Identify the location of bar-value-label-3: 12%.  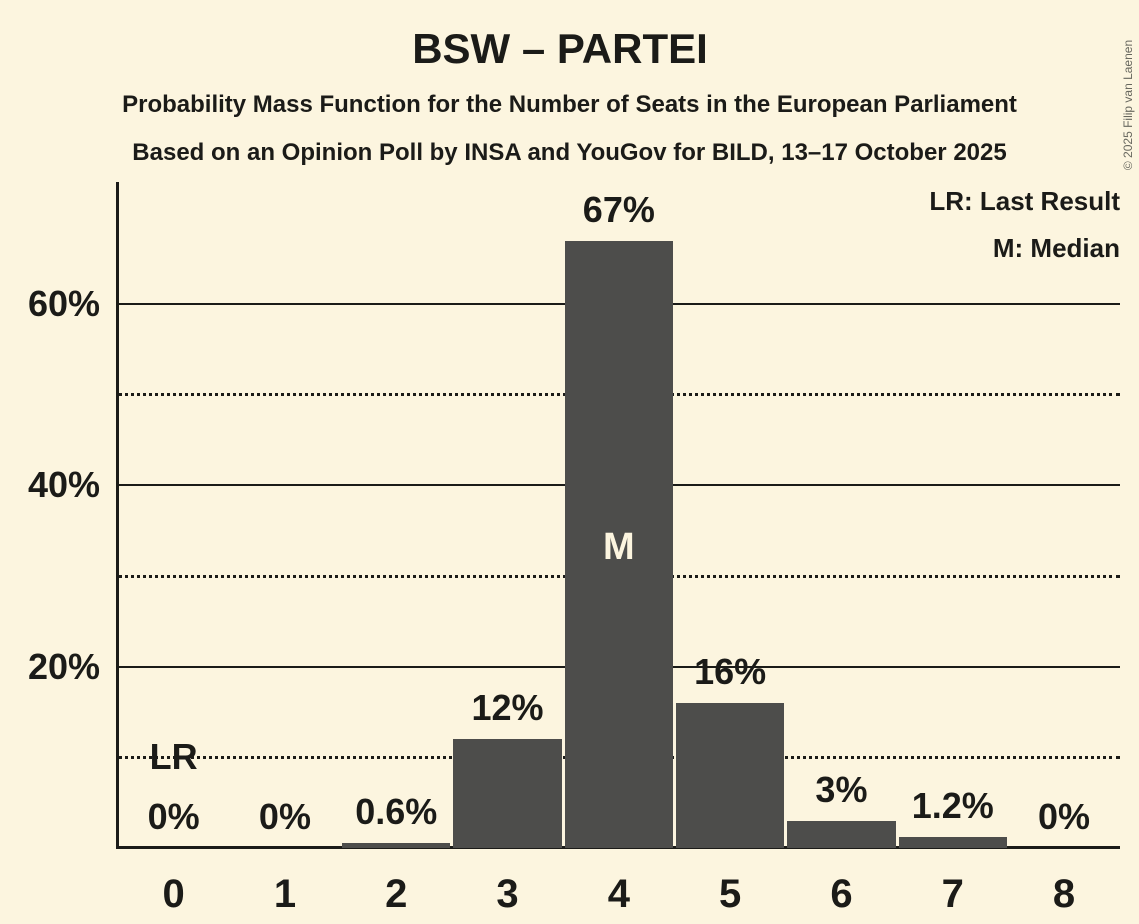
(507, 708).